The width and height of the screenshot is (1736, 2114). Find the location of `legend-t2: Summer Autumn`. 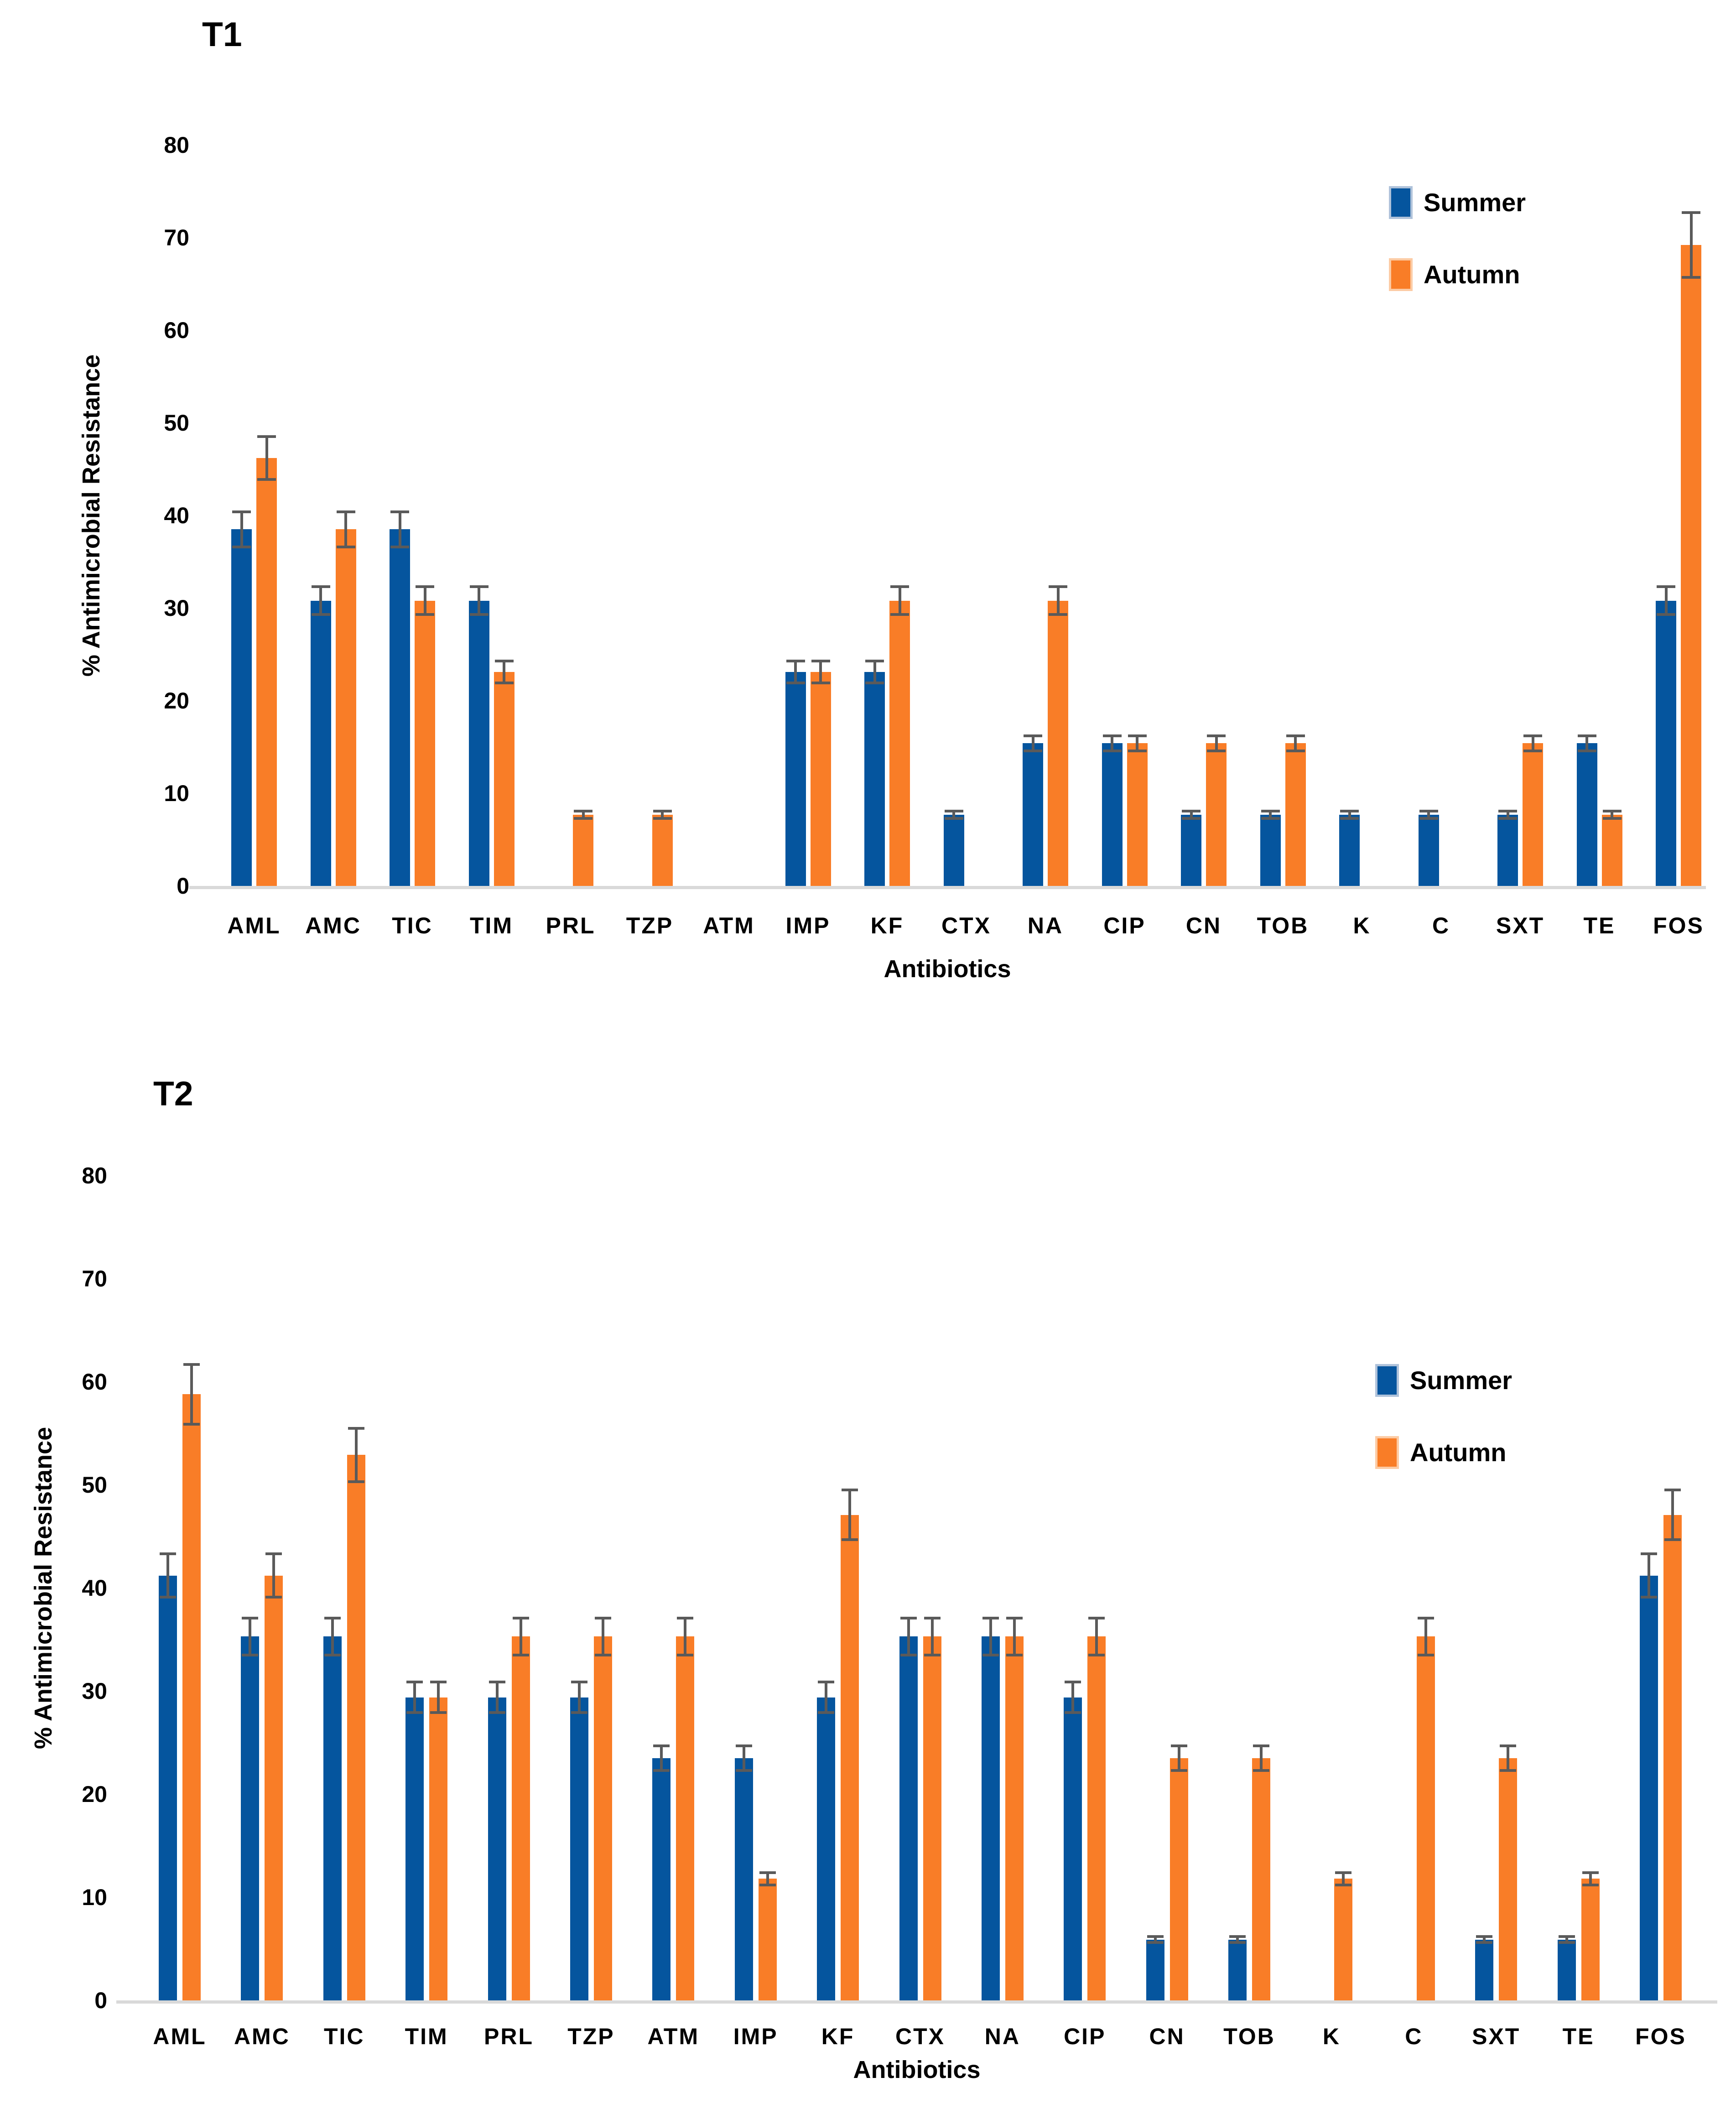

legend-t2: Summer Autumn is located at coordinates (1443, 1416).